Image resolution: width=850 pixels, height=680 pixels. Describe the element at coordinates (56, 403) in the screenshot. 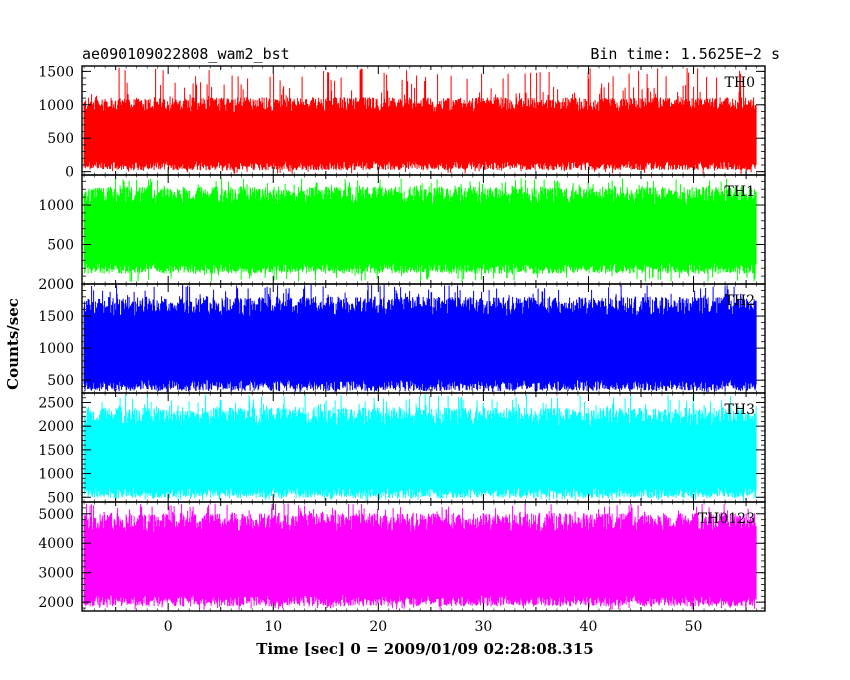

I see `y-tick-label: 2500` at that location.